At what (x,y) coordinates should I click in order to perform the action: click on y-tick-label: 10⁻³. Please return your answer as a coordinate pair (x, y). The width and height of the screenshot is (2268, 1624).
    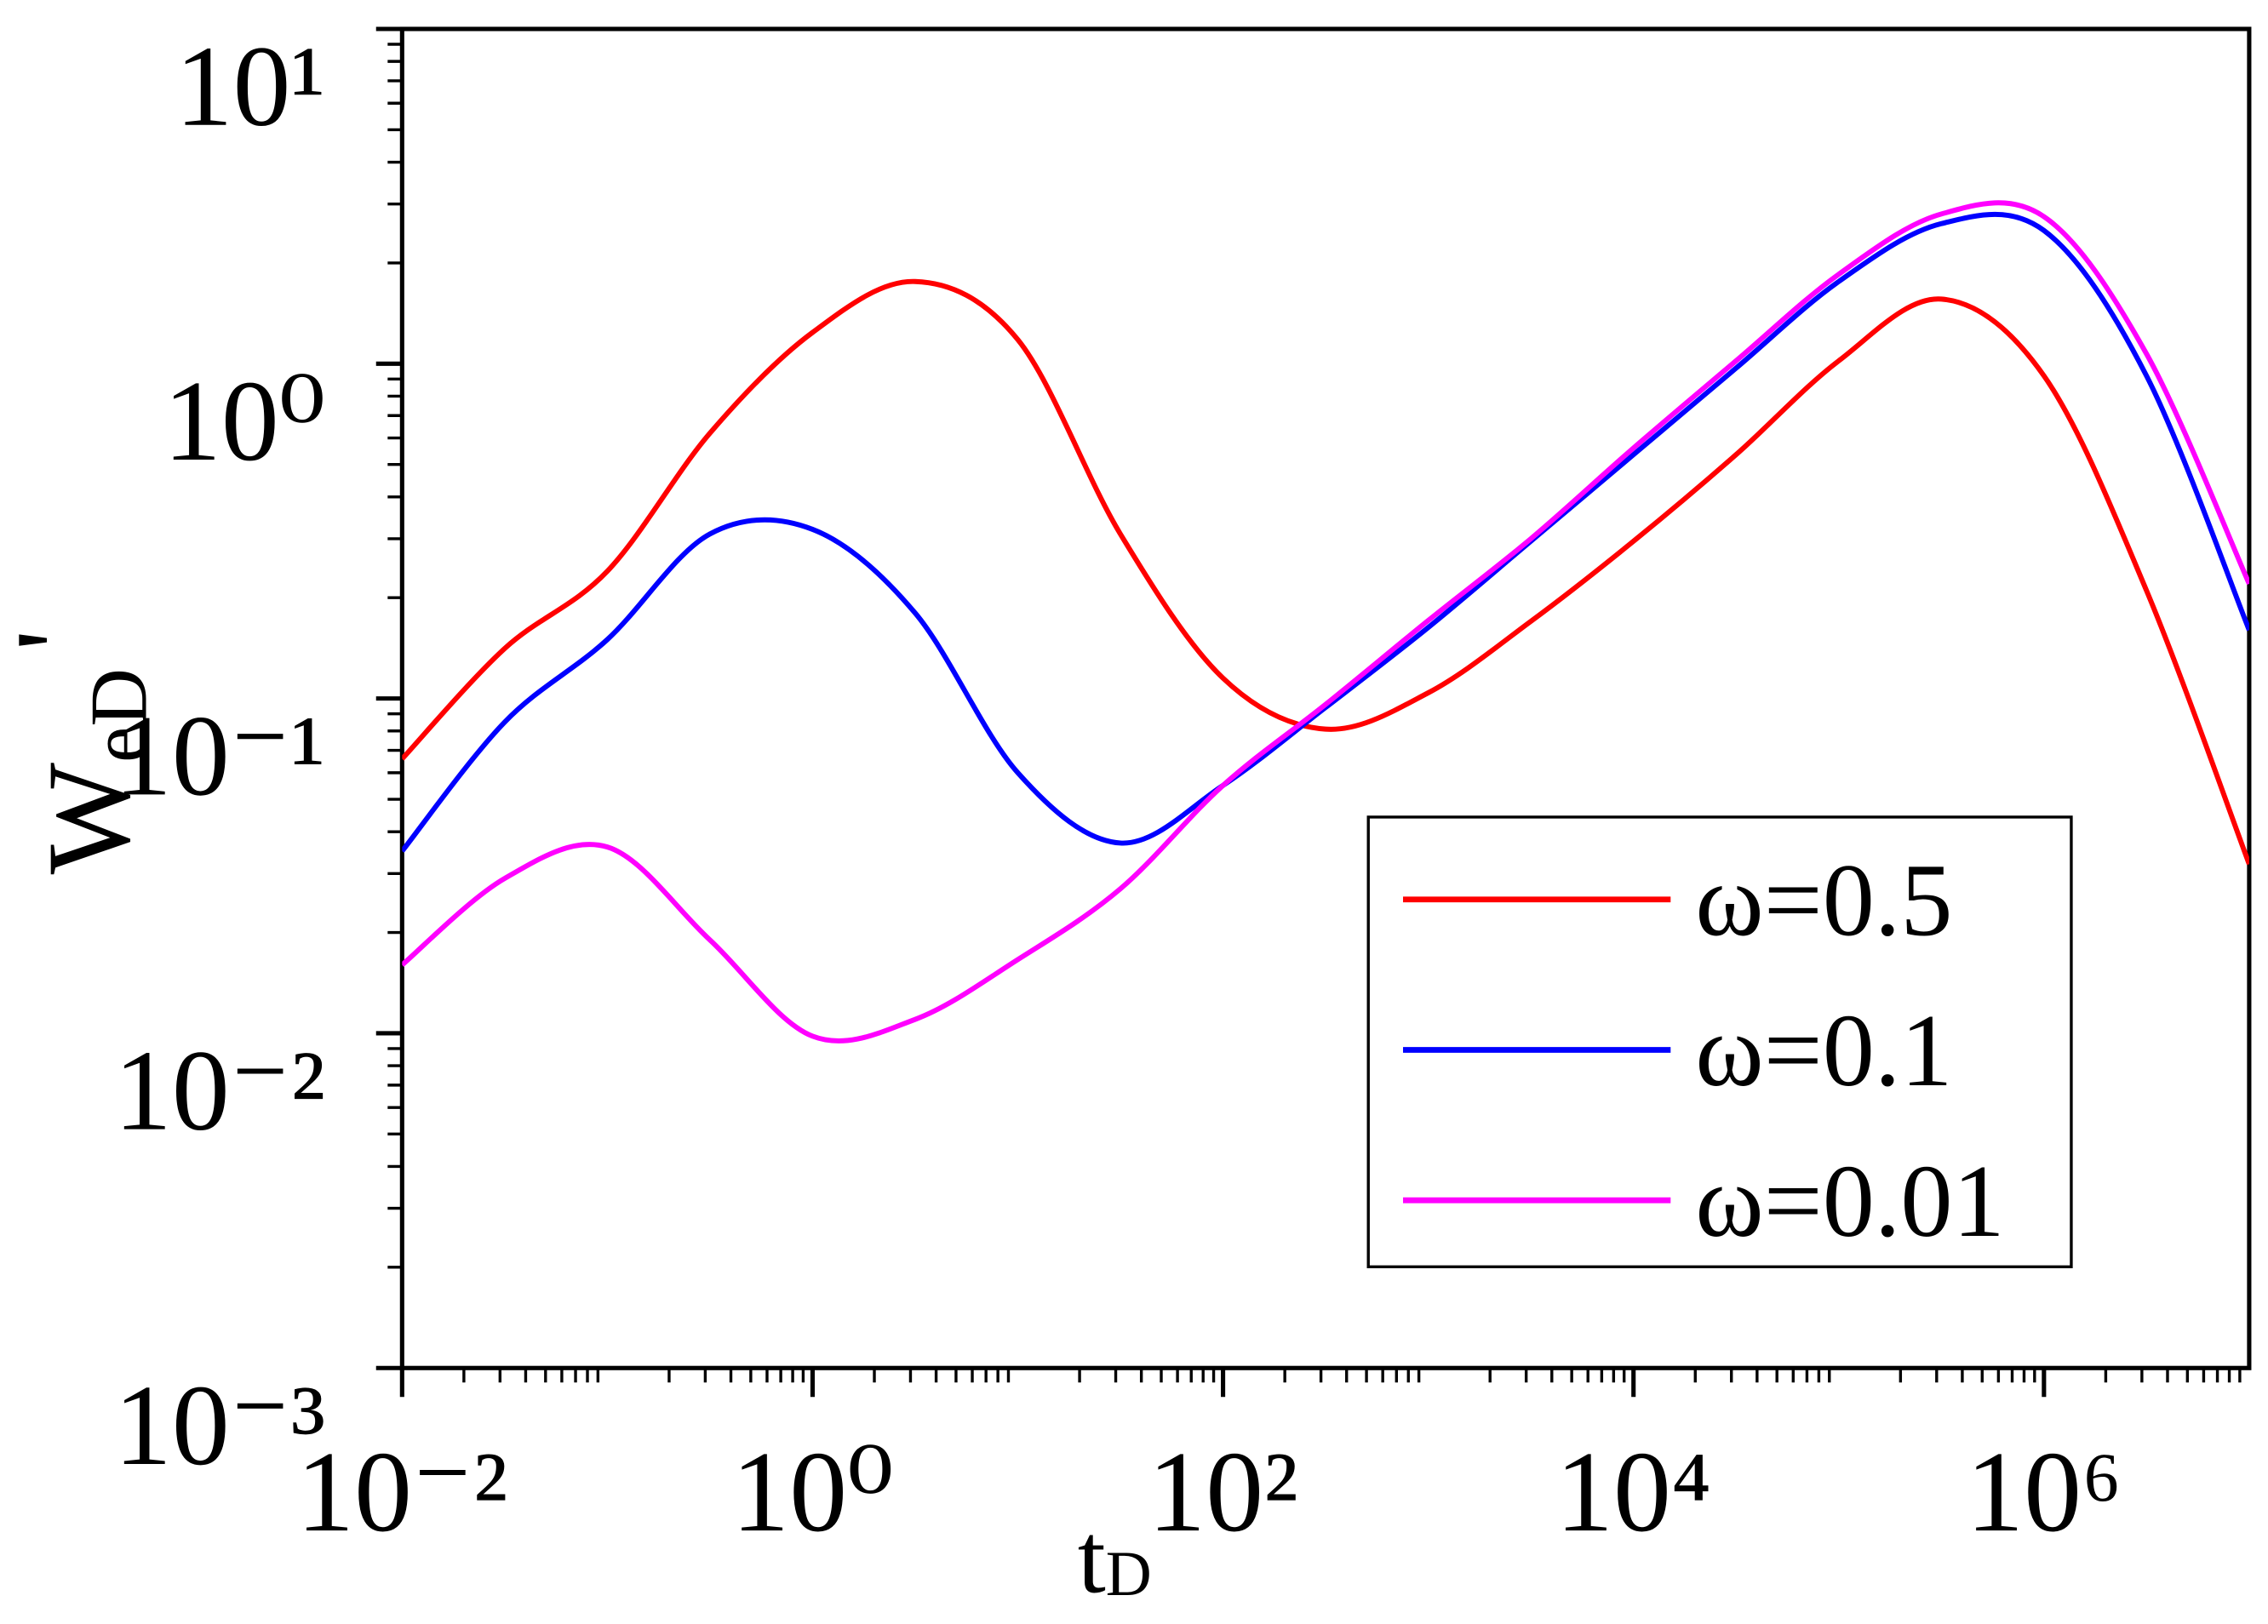
    Looking at the image, I should click on (219, 1426).